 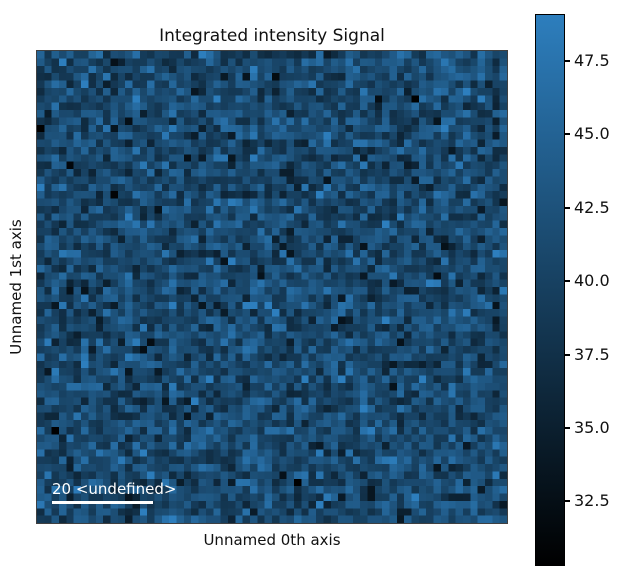 I want to click on scale-bar-line, so click(x=102, y=502).